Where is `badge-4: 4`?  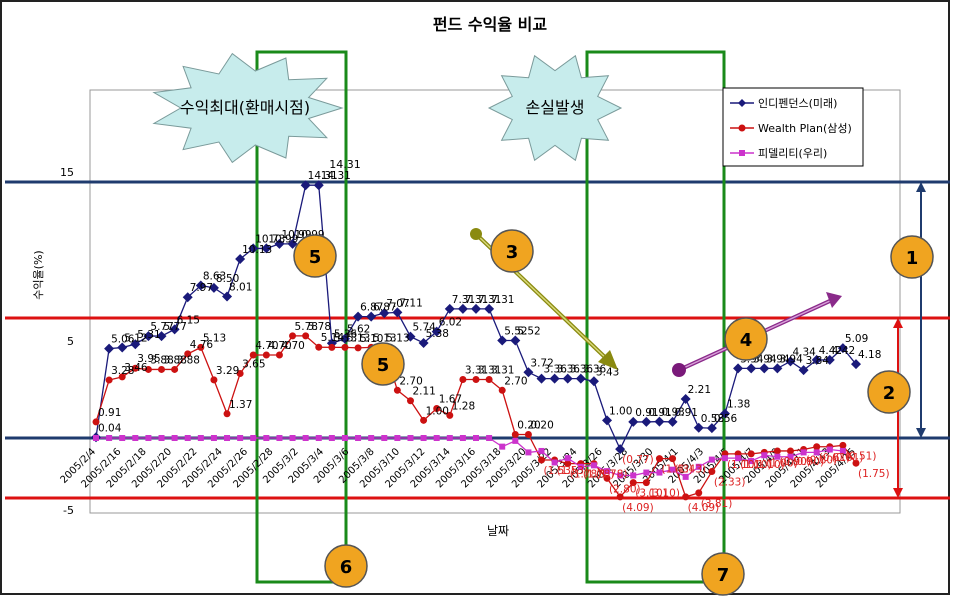
badge-4: 4 is located at coordinates (746, 339).